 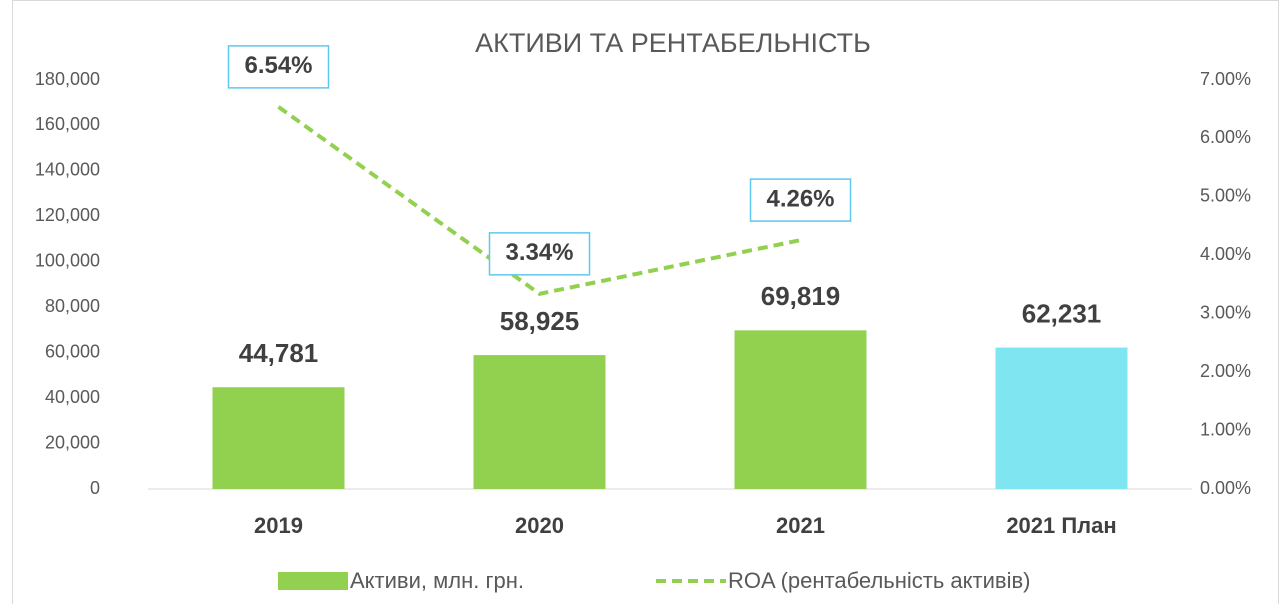 What do you see at coordinates (67, 124) in the screenshot?
I see `y-tick-label: 160,000` at bounding box center [67, 124].